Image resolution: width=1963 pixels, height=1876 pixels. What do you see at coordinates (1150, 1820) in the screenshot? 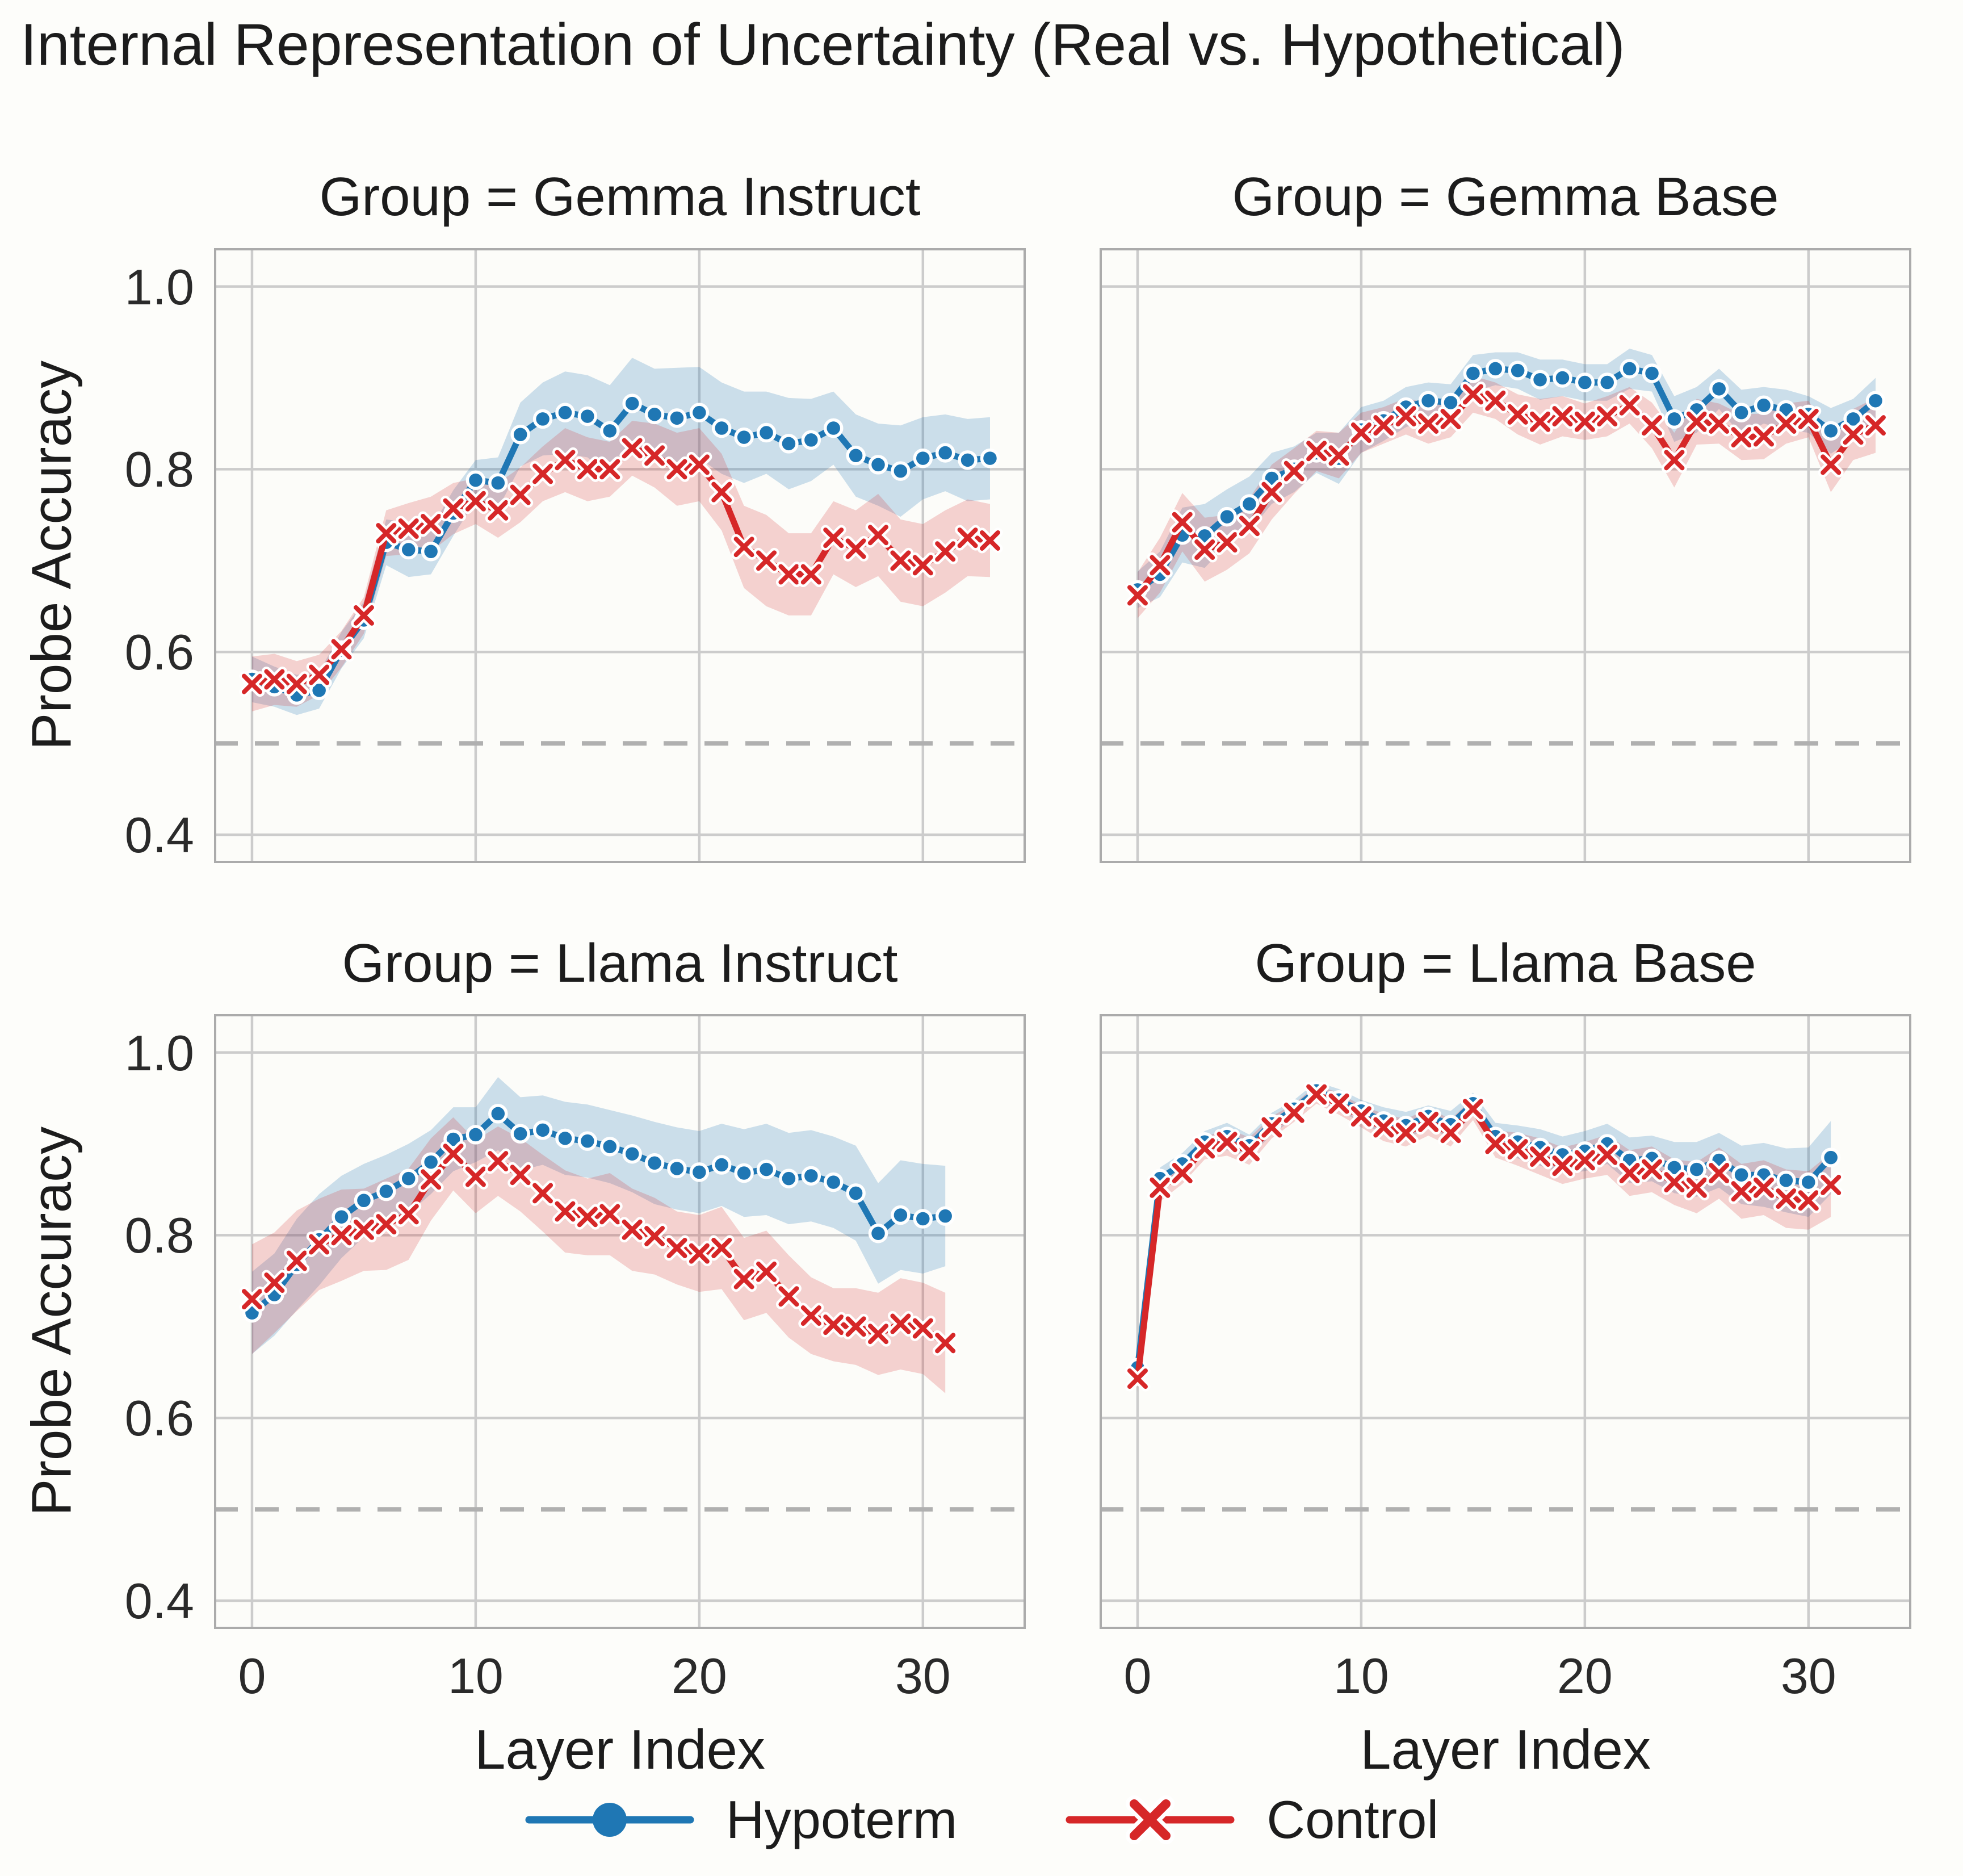
I see `control-line-x-icon` at bounding box center [1150, 1820].